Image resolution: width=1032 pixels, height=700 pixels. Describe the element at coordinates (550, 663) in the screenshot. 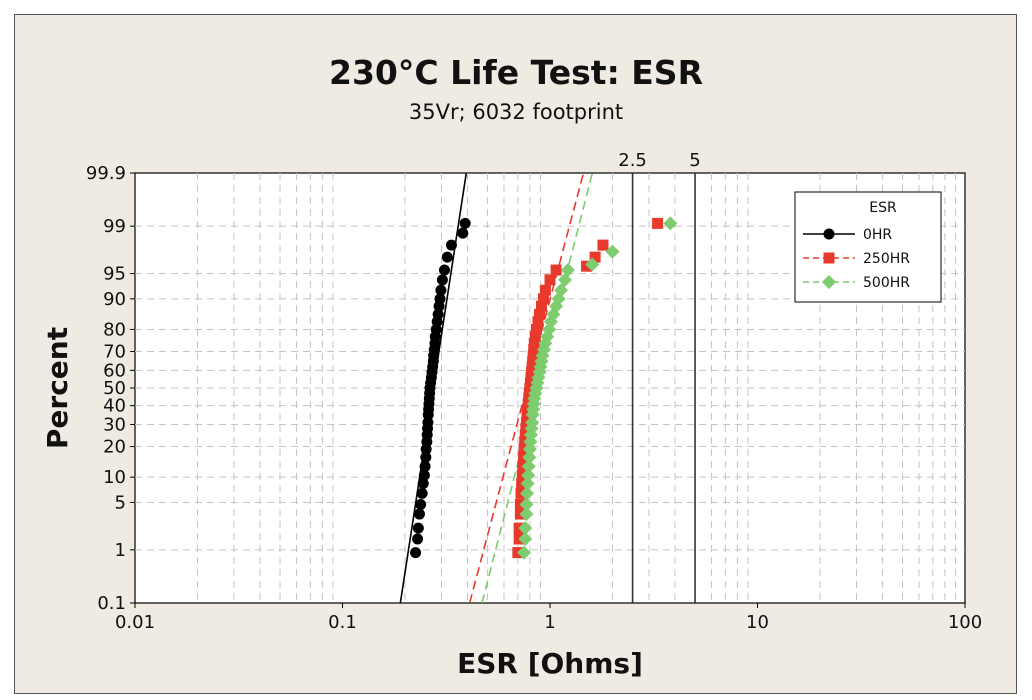

I see `x-axis-title: ESR [Ohms]` at that location.